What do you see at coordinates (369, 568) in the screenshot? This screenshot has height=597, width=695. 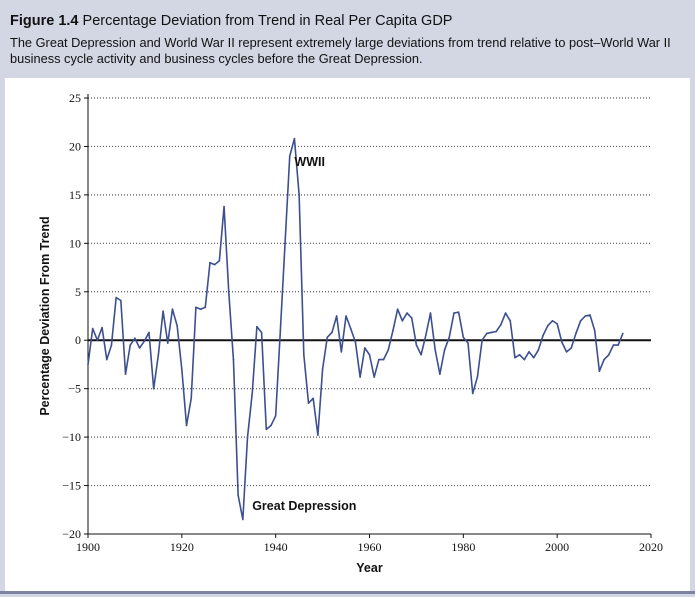 I see `x-axis-title: Year` at bounding box center [369, 568].